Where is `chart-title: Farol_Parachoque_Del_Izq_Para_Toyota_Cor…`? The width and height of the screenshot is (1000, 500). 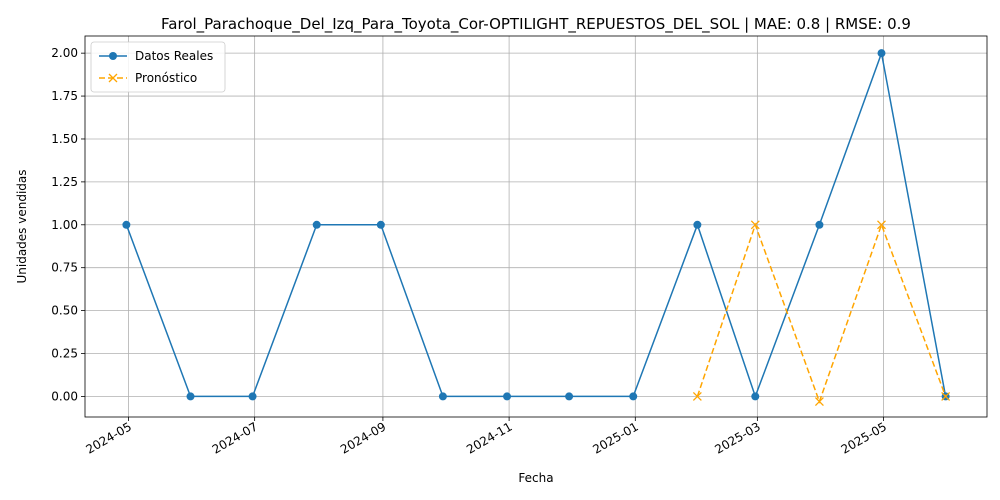 chart-title: Farol_Parachoque_Del_Izq_Para_Toyota_Cor… is located at coordinates (536, 24).